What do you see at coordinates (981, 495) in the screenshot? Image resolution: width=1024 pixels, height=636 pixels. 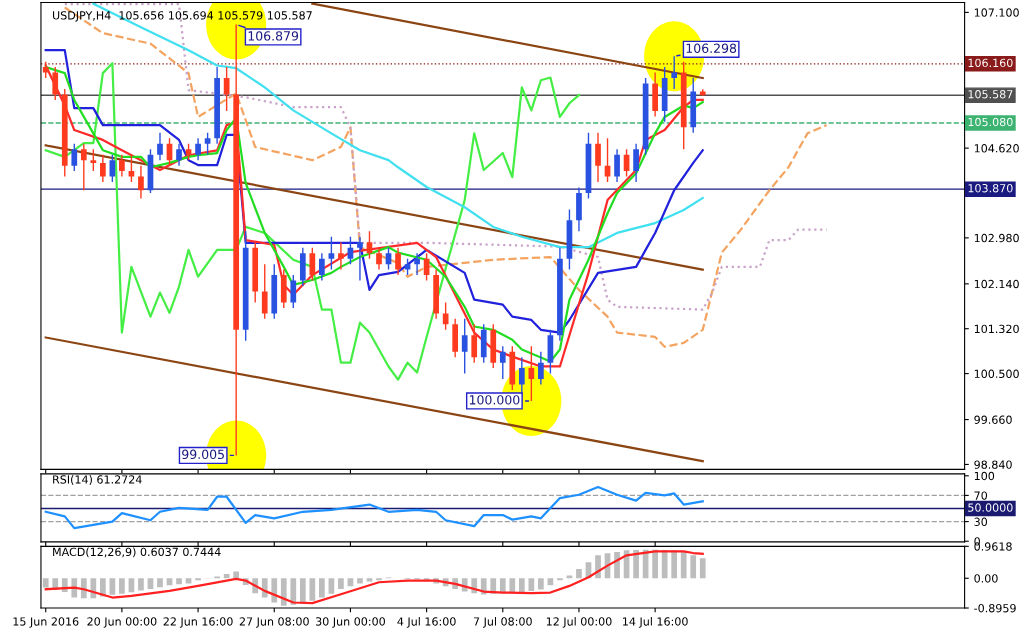 I see `y-tick-label: 70` at bounding box center [981, 495].